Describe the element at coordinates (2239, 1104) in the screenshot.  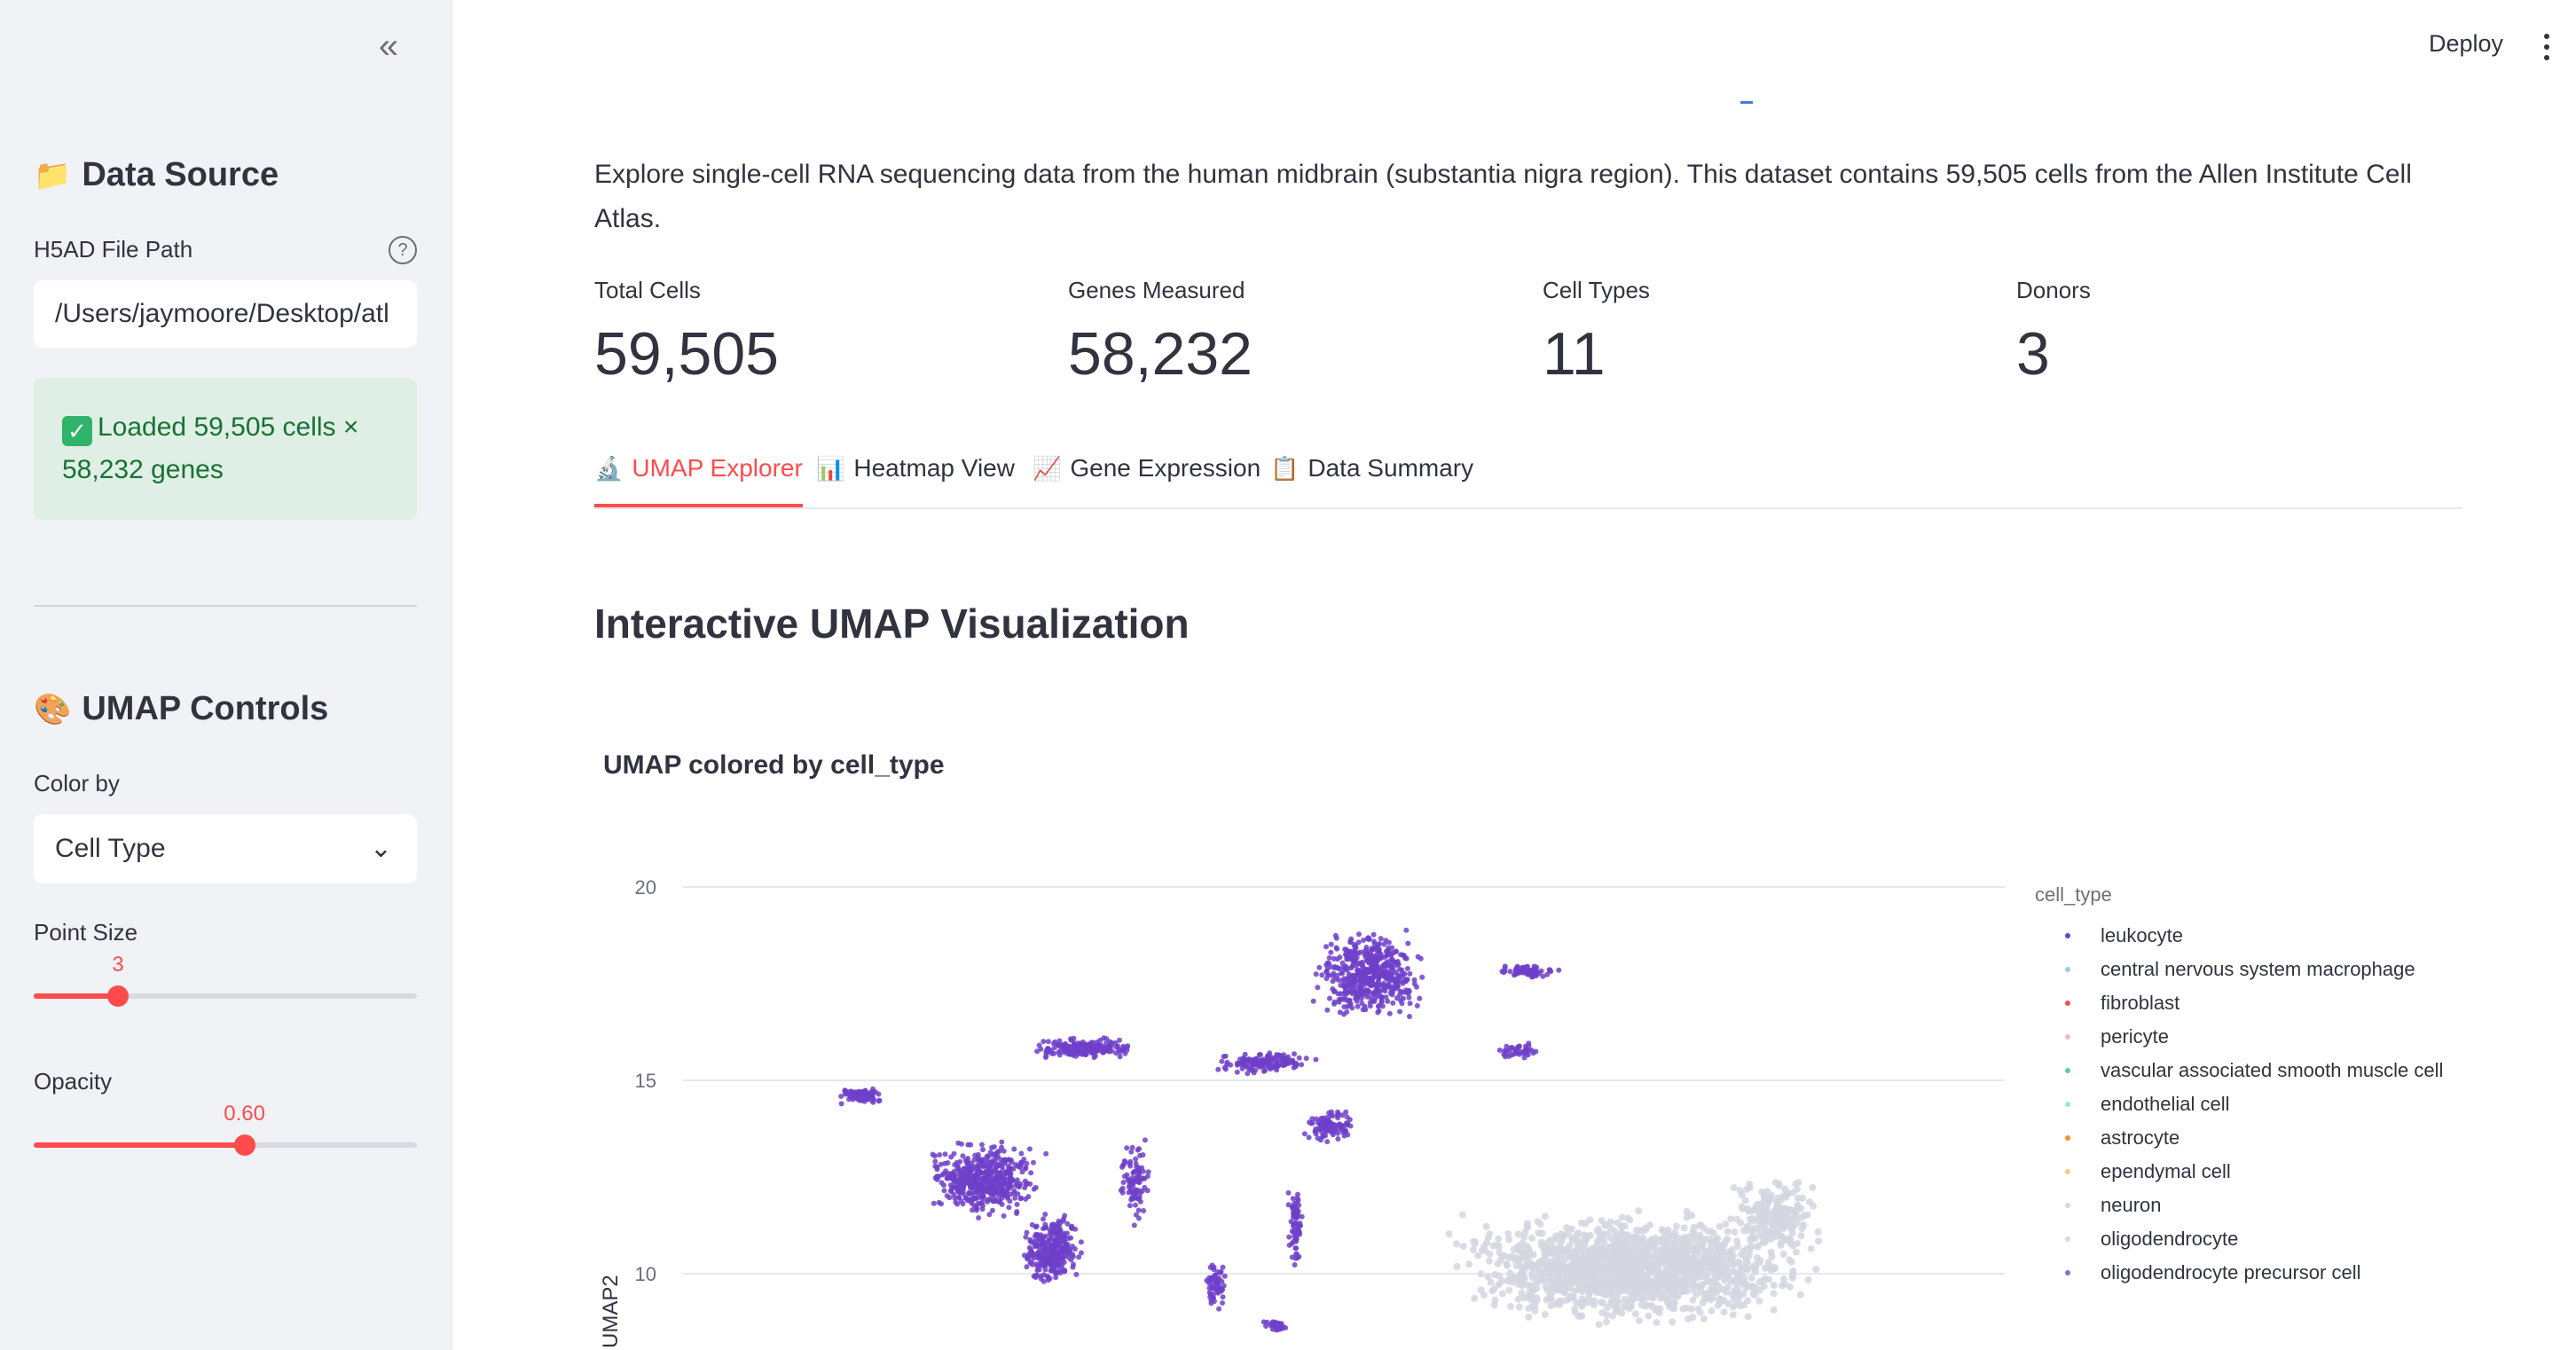
I see `legend-item: endothelial cell` at that location.